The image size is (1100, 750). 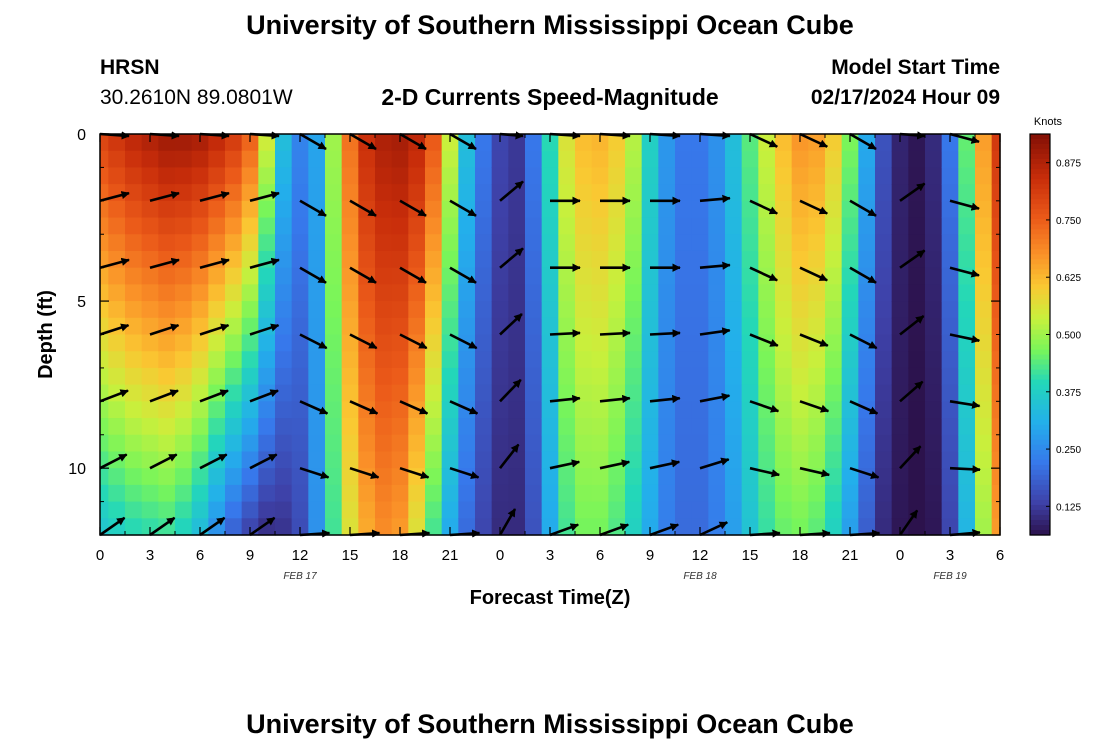 I want to click on colorbar-cell, so click(x=1040, y=462).